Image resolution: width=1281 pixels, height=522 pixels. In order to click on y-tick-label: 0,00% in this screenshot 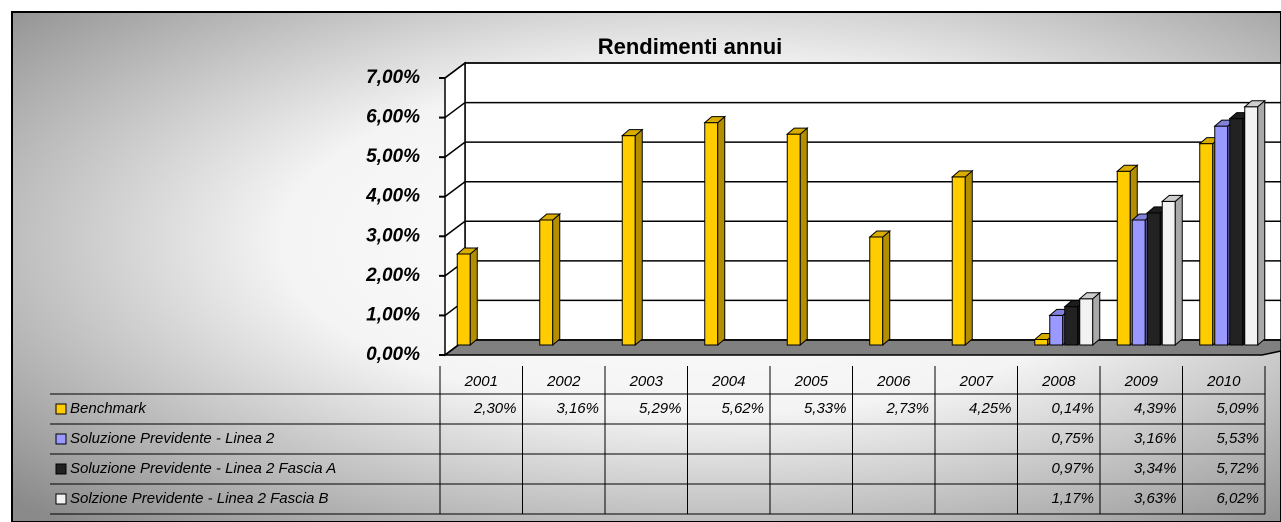, I will do `click(393, 354)`.